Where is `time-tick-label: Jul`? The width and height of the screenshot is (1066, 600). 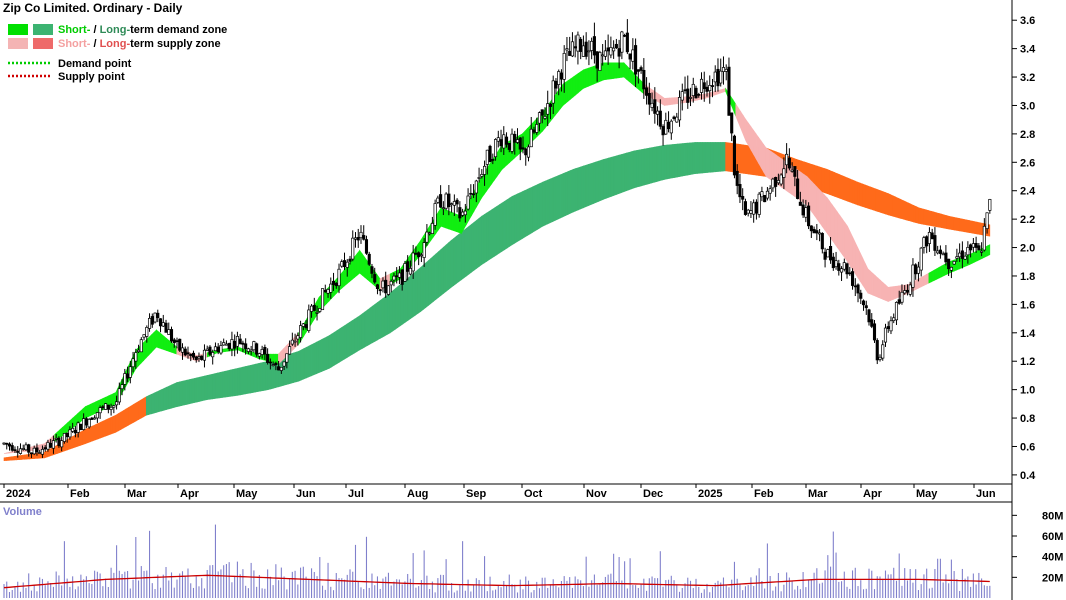 time-tick-label: Jul is located at coordinates (356, 494).